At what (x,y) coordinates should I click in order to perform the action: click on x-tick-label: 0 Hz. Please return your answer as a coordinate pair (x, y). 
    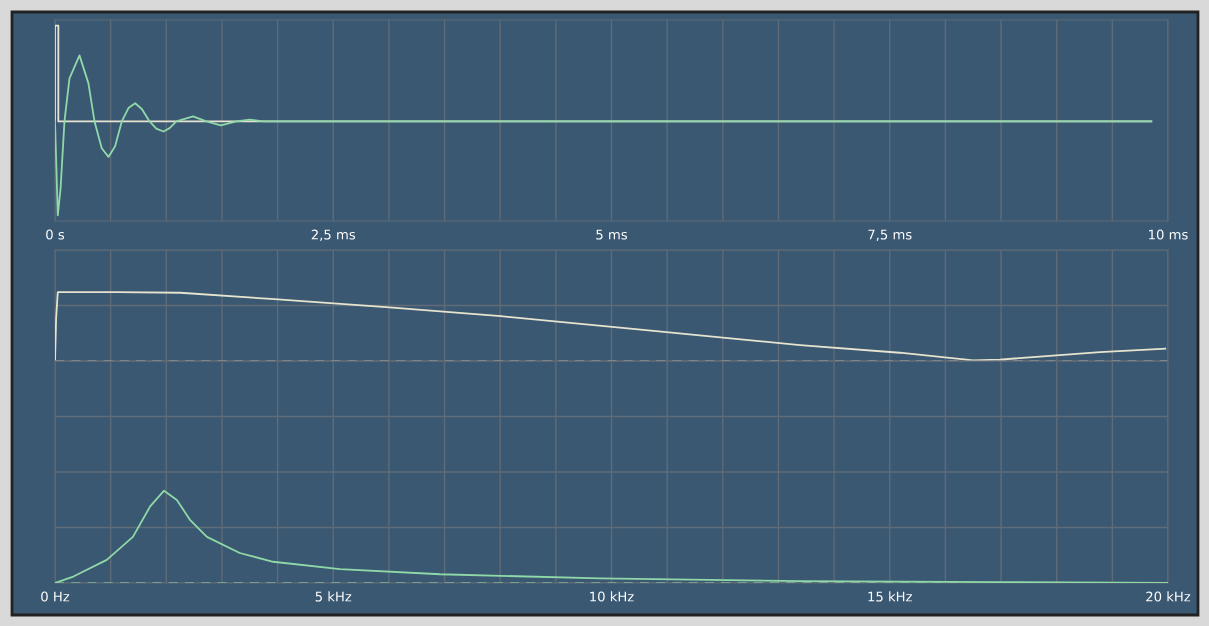
    Looking at the image, I should click on (55, 596).